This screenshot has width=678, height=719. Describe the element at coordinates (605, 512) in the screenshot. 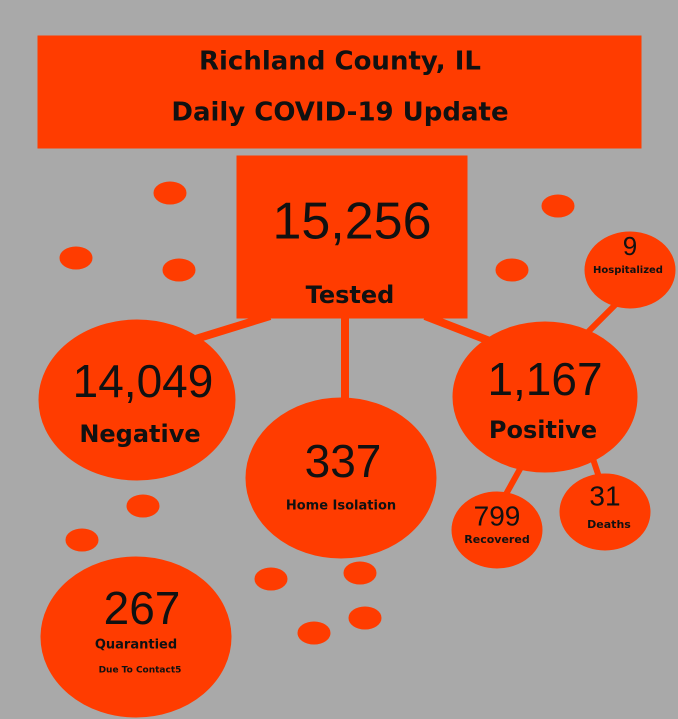

I see `deaths-circle` at that location.